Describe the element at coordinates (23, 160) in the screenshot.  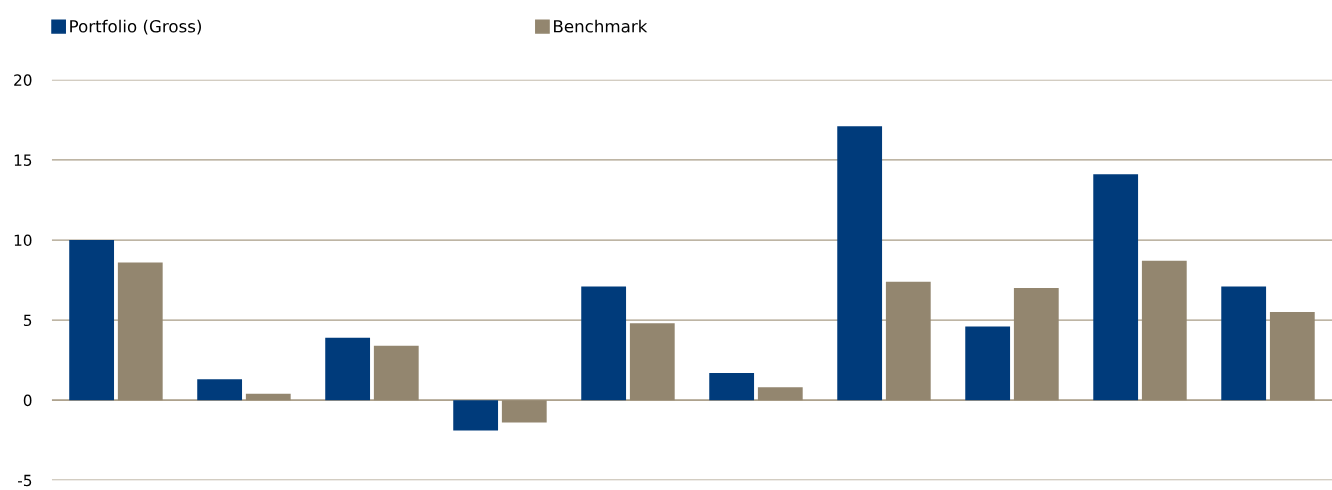
I see `y-tick-label: 15` at that location.